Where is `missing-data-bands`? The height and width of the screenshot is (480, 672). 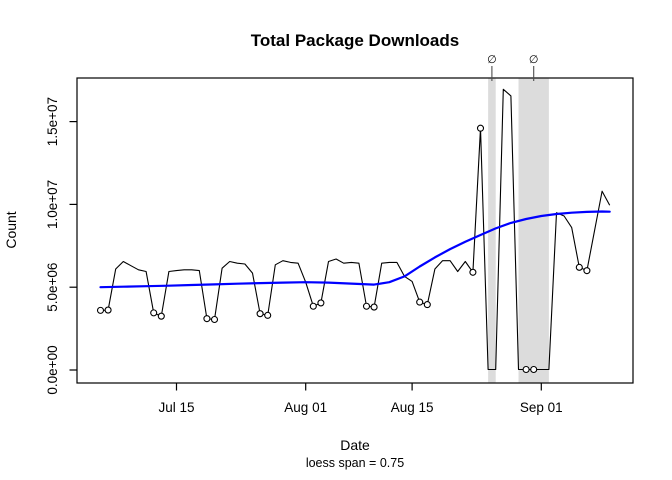
missing-data-bands is located at coordinates (518, 230).